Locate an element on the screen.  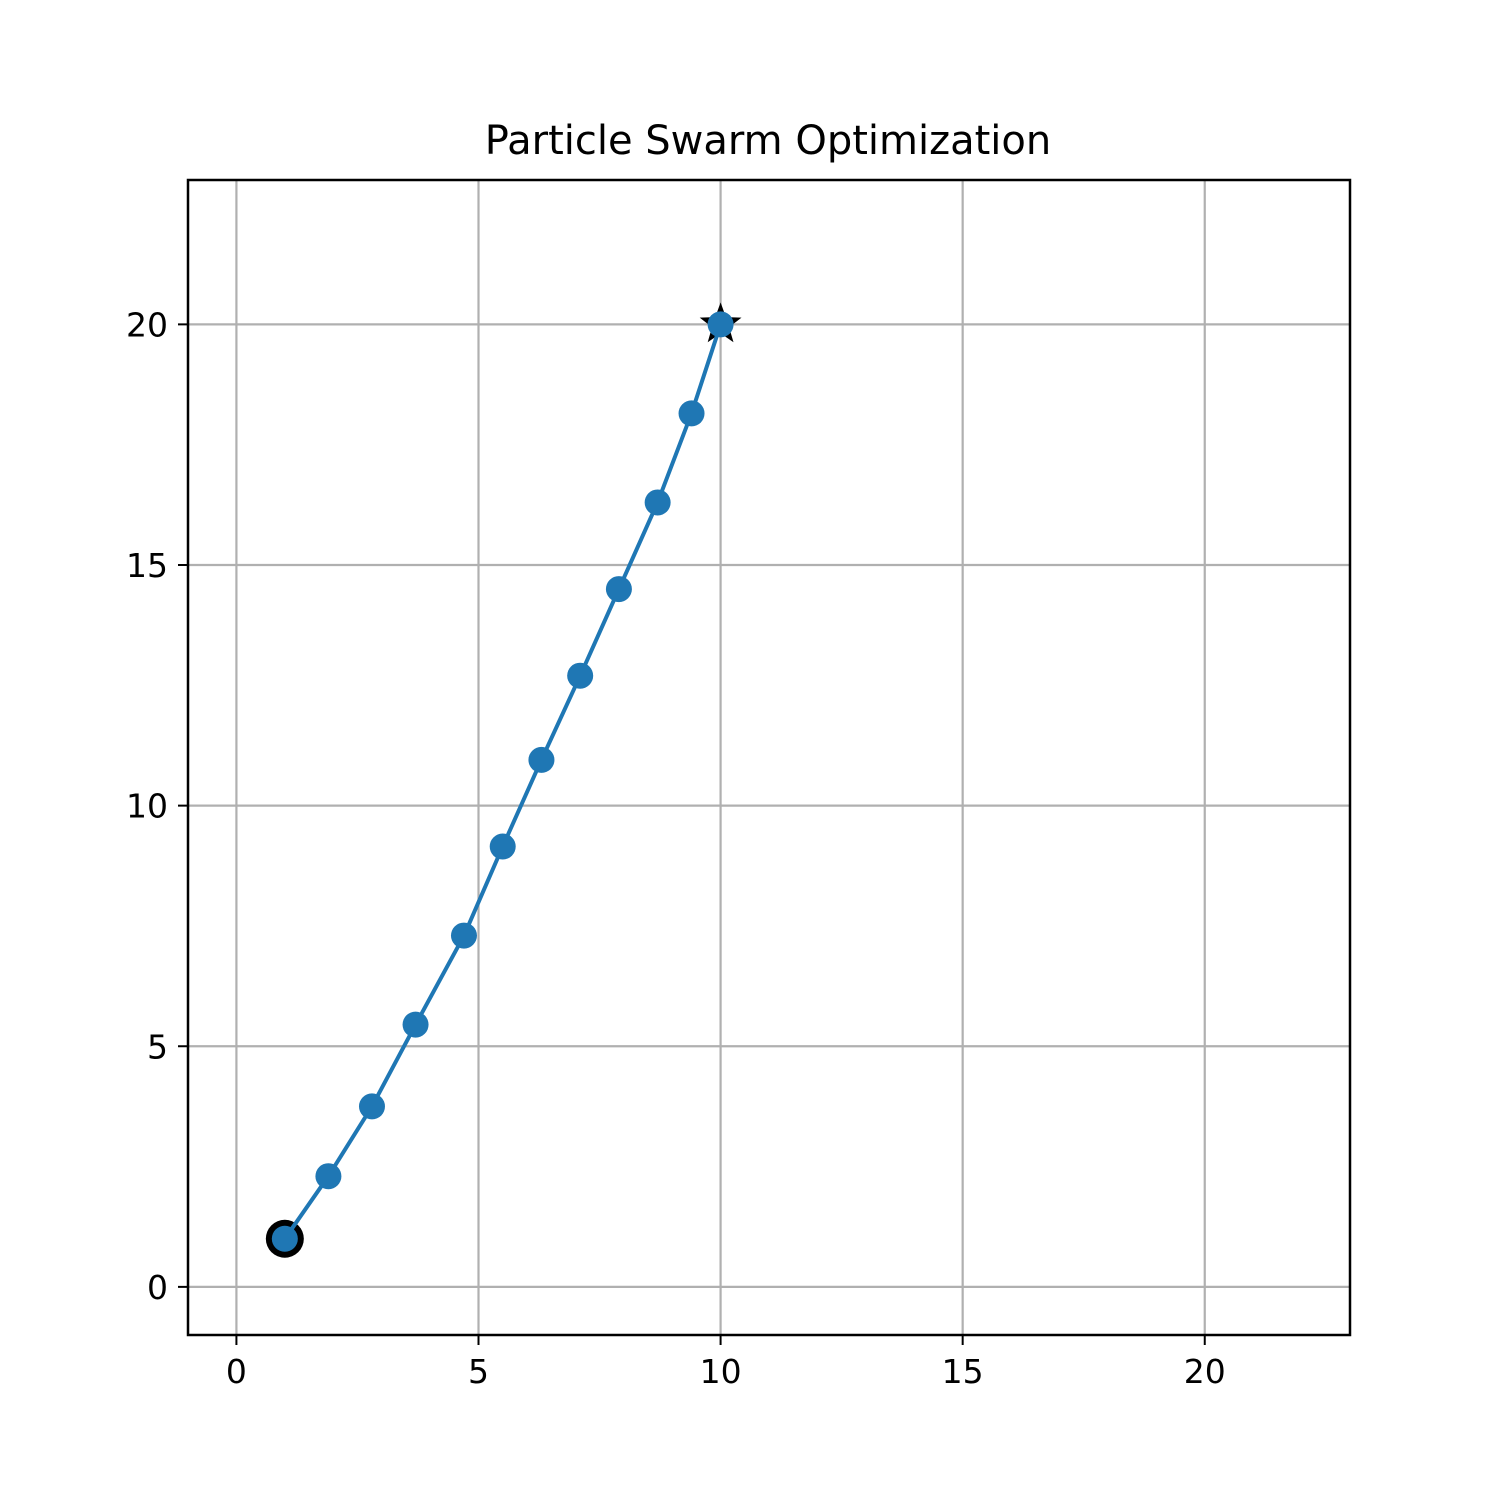
chart-title: Particle Swarm Optimization is located at coordinates (768, 141).